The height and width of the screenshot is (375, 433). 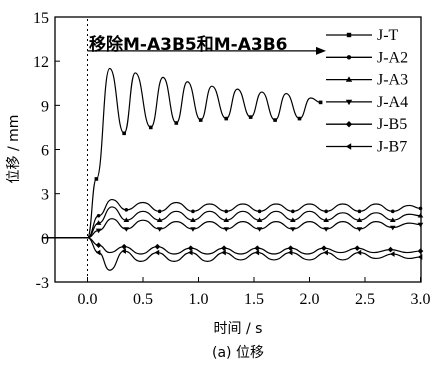 What do you see at coordinates (366, 147) in the screenshot?
I see `legend-entry-j-b7: J-B7` at bounding box center [366, 147].